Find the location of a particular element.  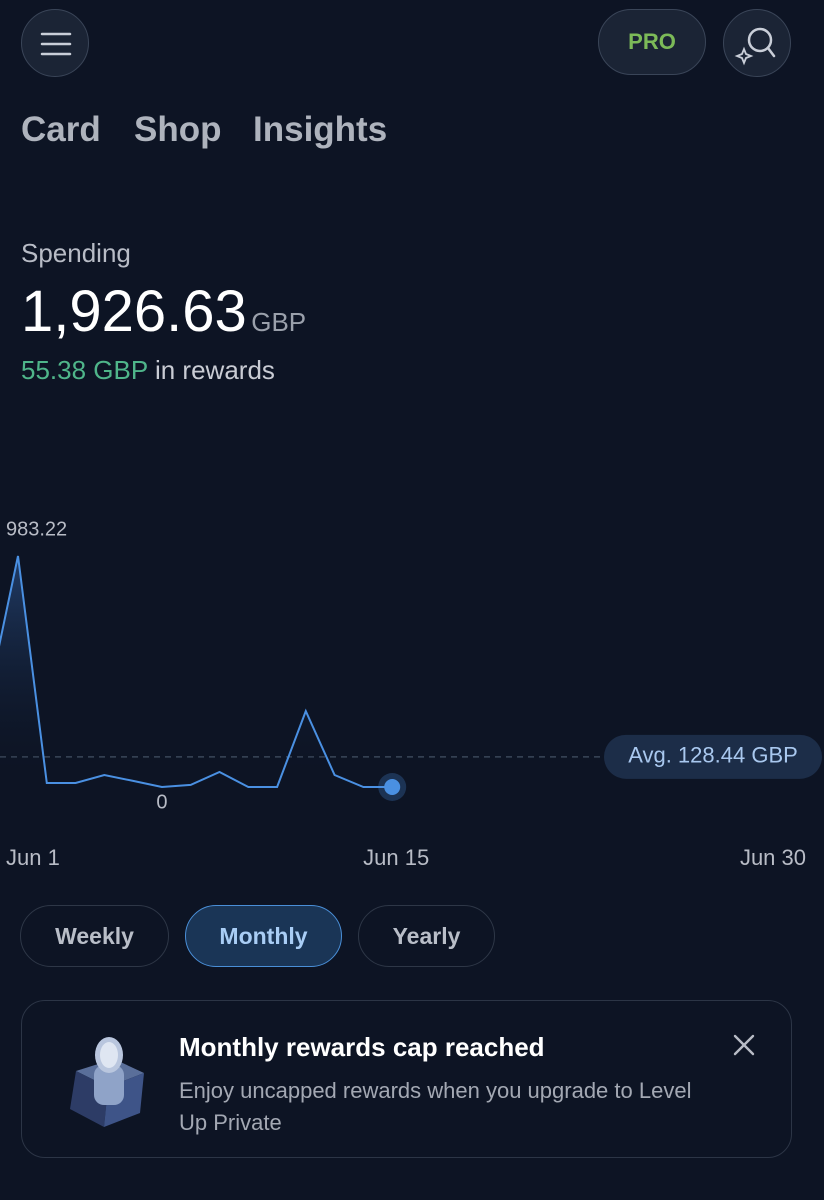

tab: Insights is located at coordinates (320, 129).